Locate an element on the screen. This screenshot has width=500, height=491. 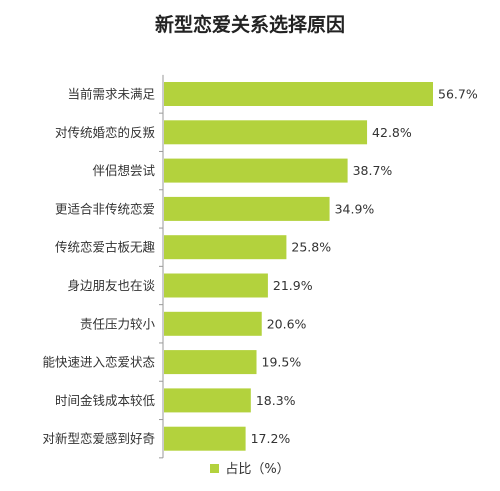
category-label: 传统恋爱古板无趣 is located at coordinates (105, 247).